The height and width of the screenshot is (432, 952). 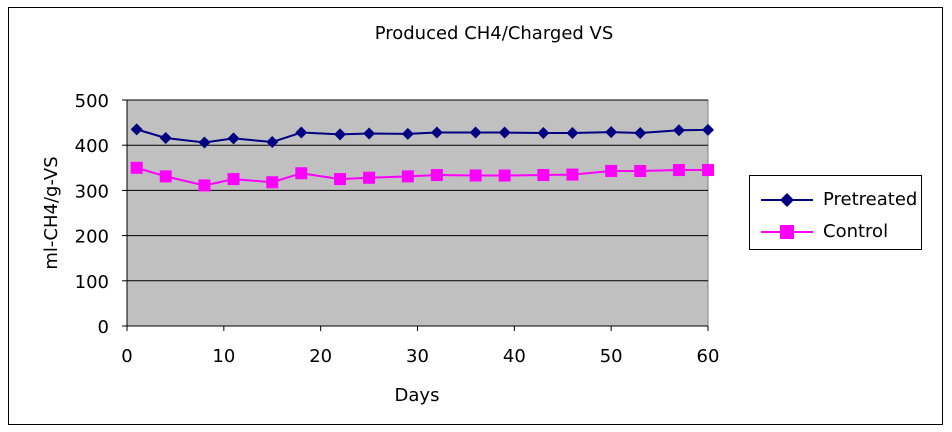 I want to click on series-layer, so click(x=422, y=157).